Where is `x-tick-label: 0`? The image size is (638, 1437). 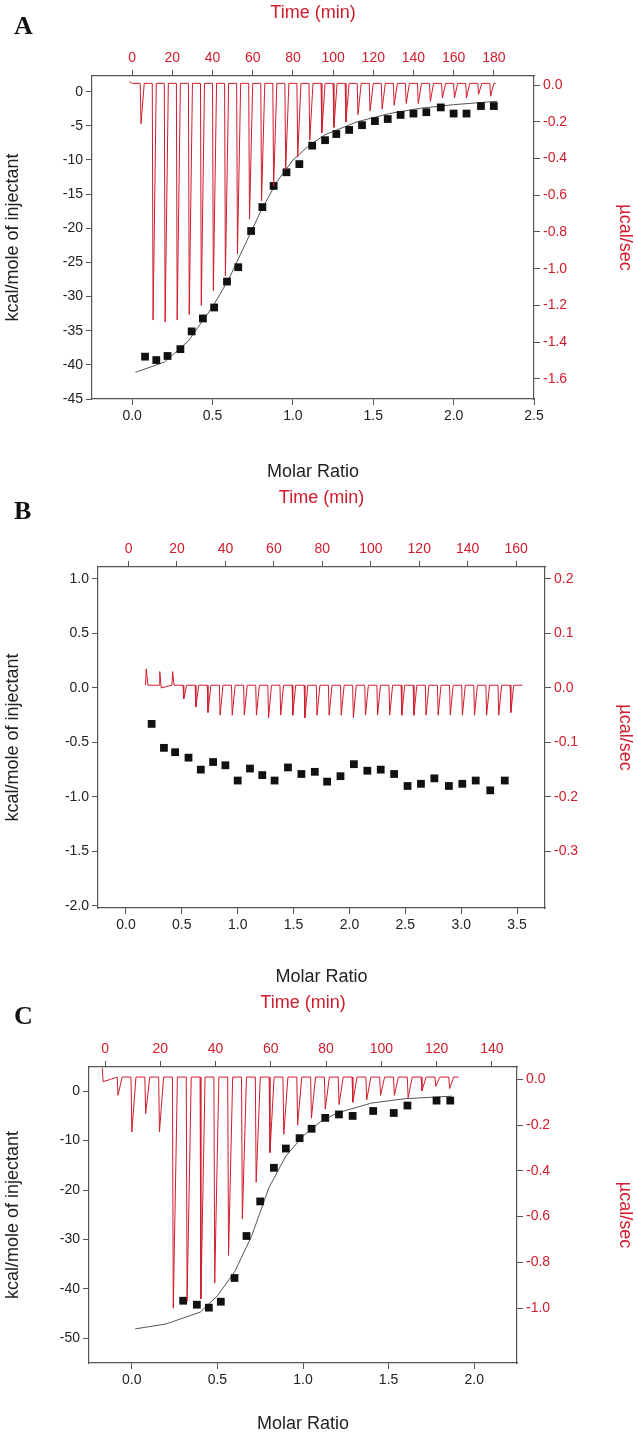
x-tick-label: 0 is located at coordinates (132, 57).